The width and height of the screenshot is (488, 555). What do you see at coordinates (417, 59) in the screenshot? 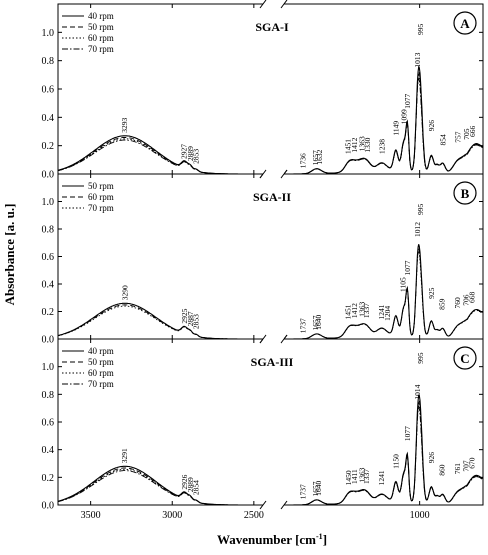
I see `peak-label: 1013` at bounding box center [417, 59].